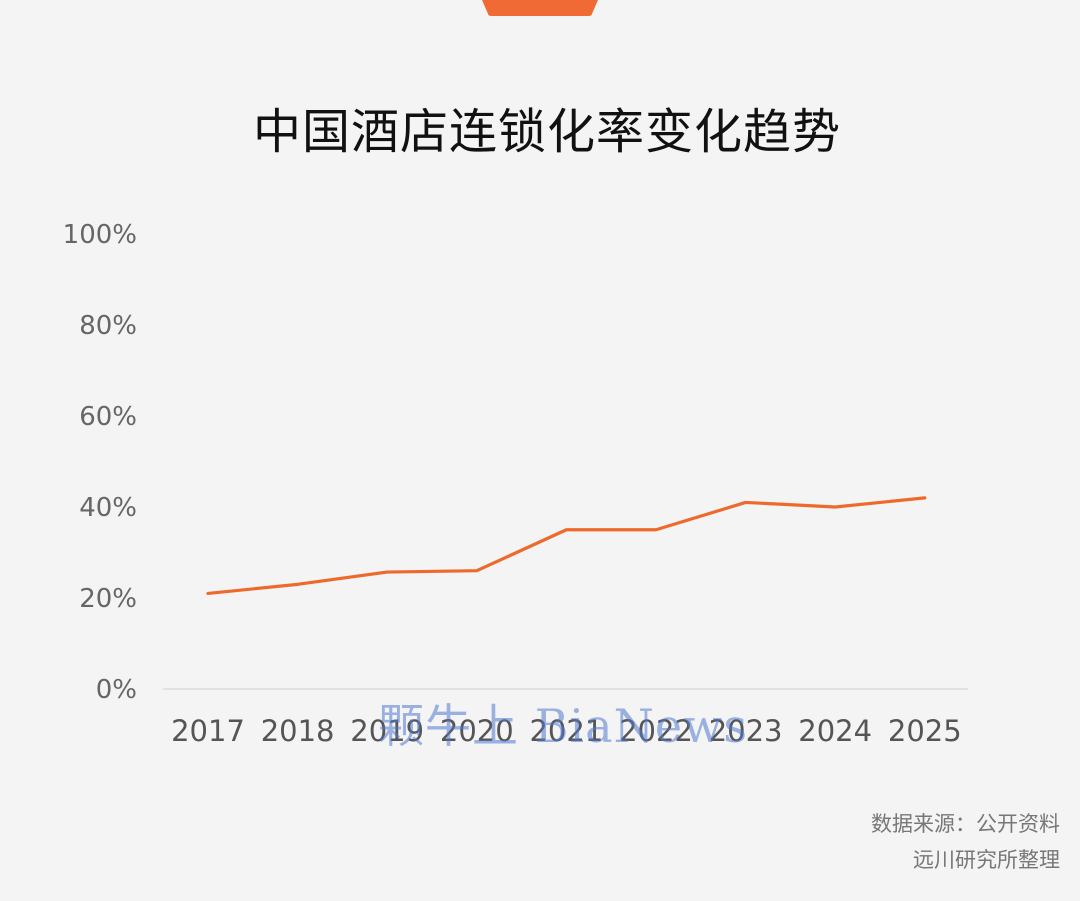  What do you see at coordinates (108, 417) in the screenshot?
I see `y-tick-label: 60%` at bounding box center [108, 417].